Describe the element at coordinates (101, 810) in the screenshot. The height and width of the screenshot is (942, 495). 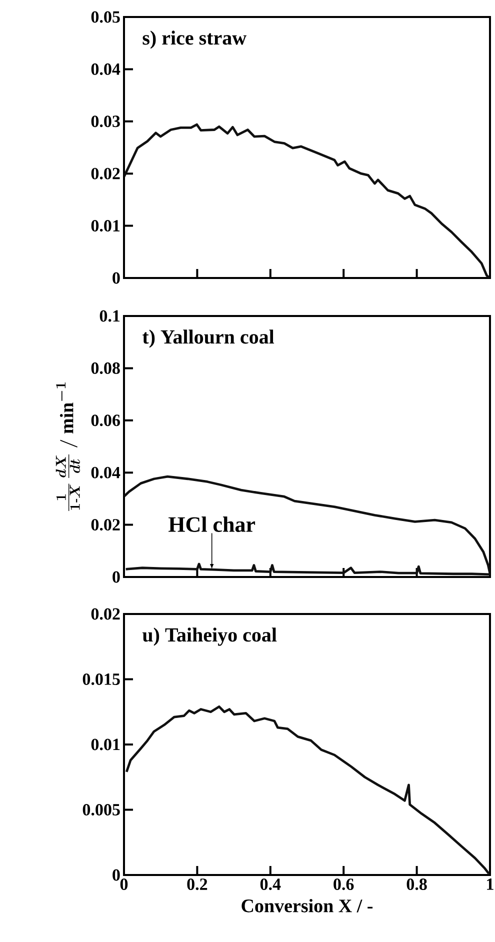
I see `y-tick-label: 0.005` at that location.